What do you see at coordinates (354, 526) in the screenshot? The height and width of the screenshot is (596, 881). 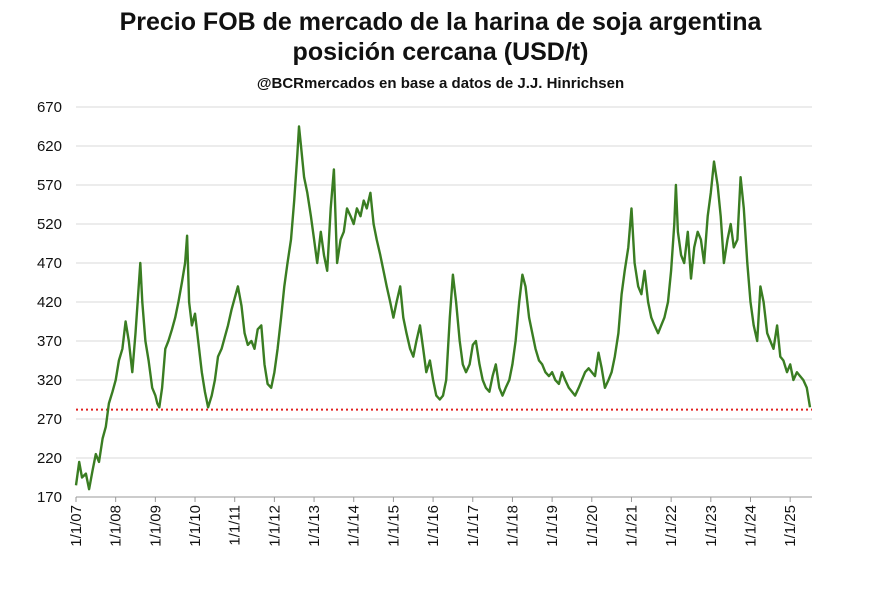 I see `x-tick-label: 1/1/14` at bounding box center [354, 526].